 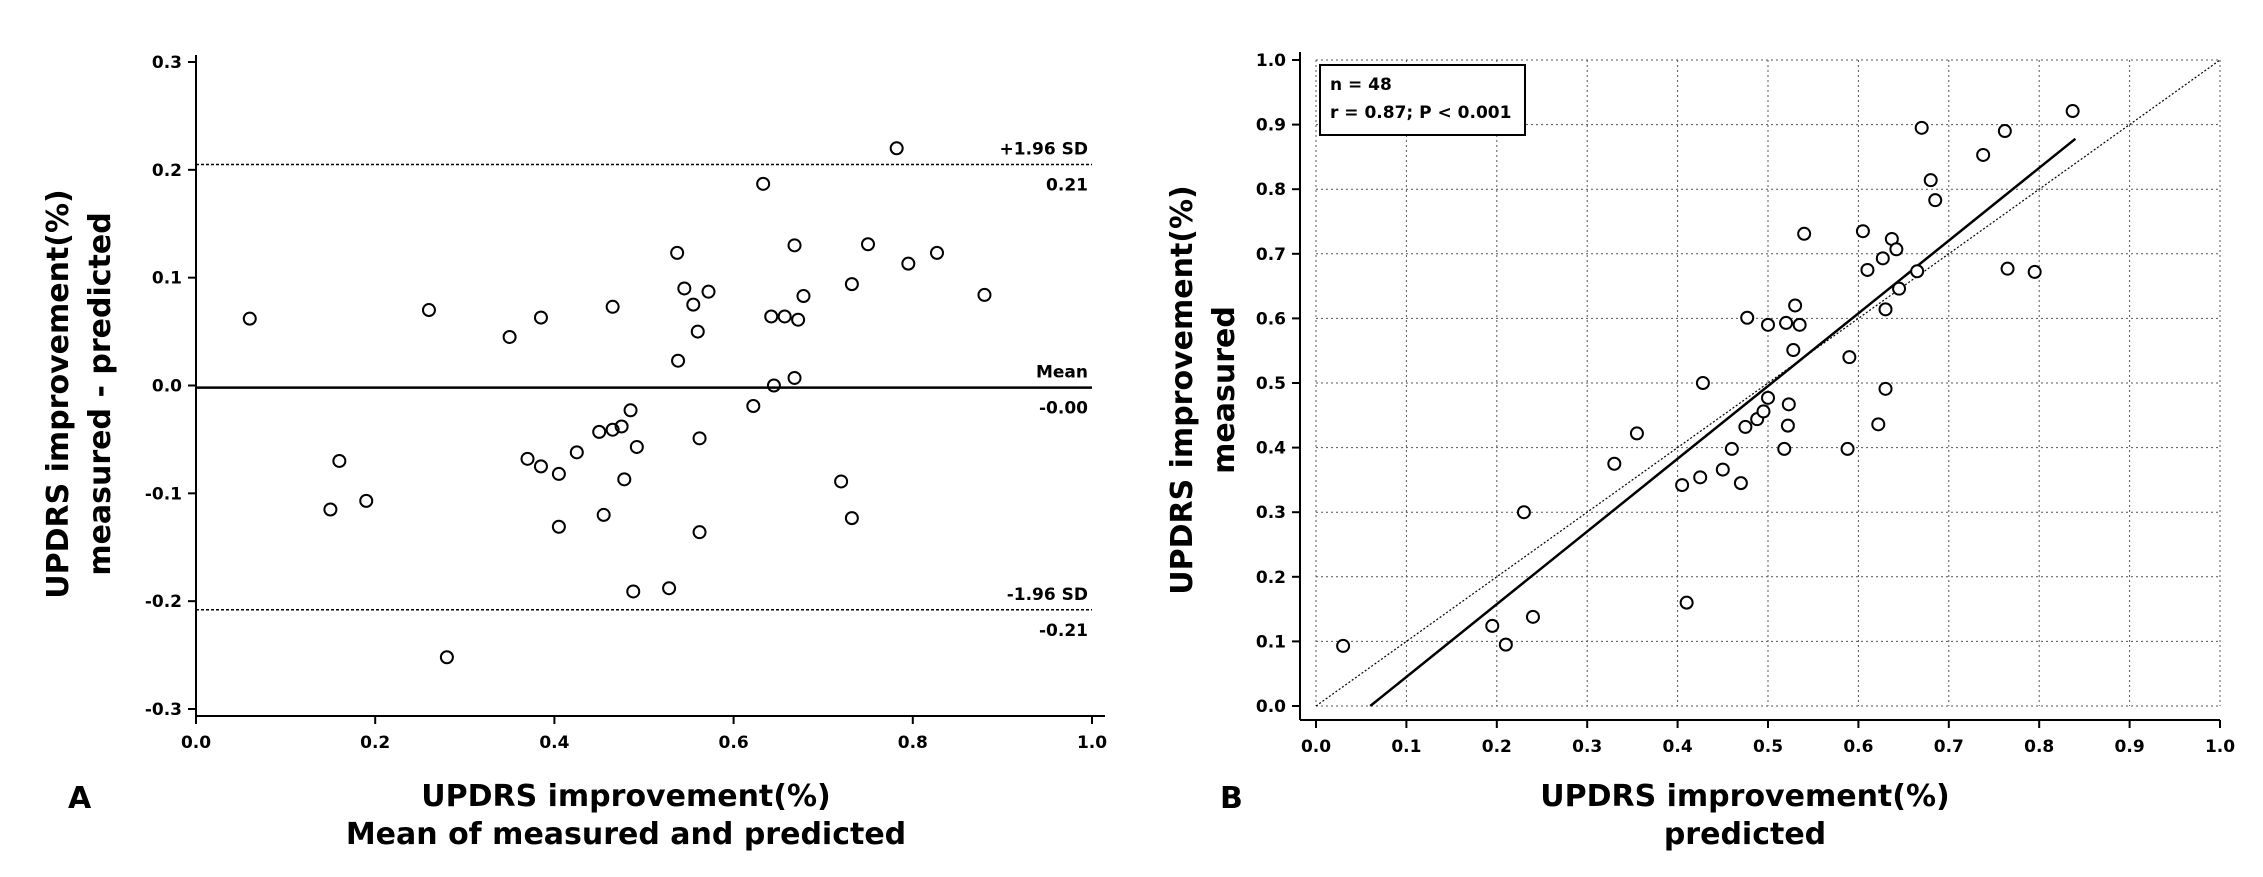 I want to click on panel-a-x-tick-label: 1.0, so click(x=1092, y=743).